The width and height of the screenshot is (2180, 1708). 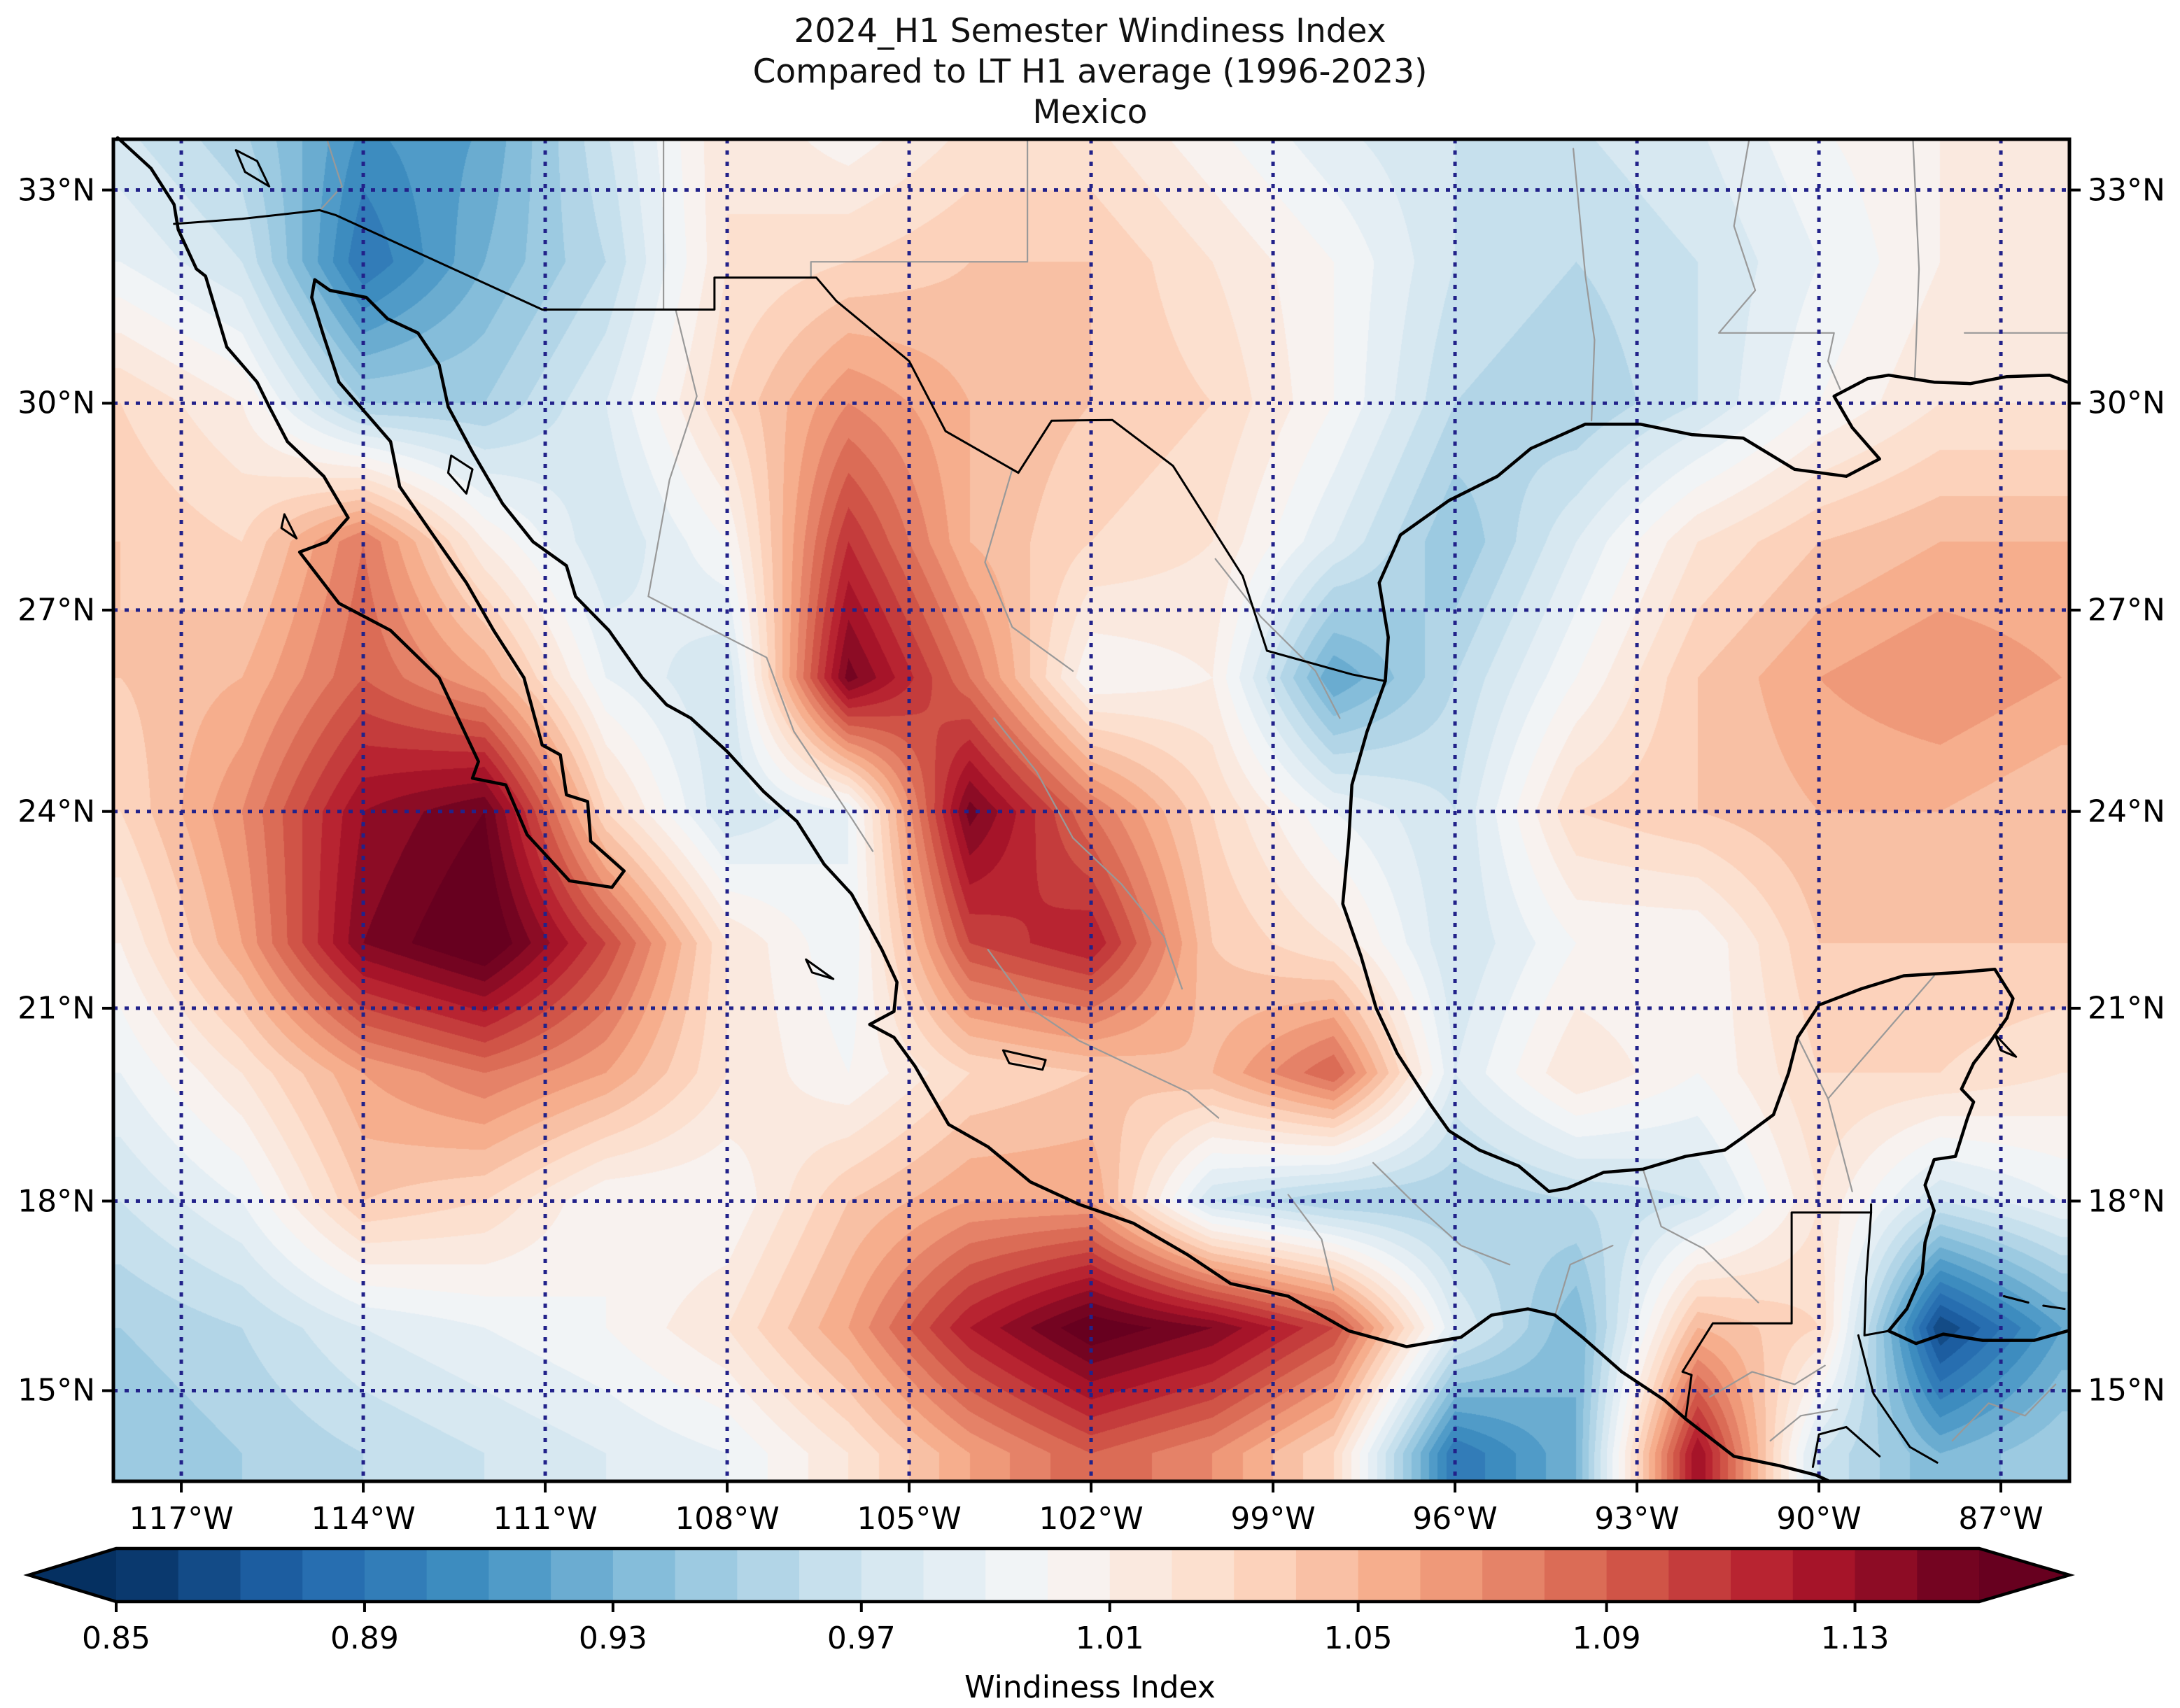 I want to click on colorbar-tick-label: 1.09, so click(x=1606, y=1638).